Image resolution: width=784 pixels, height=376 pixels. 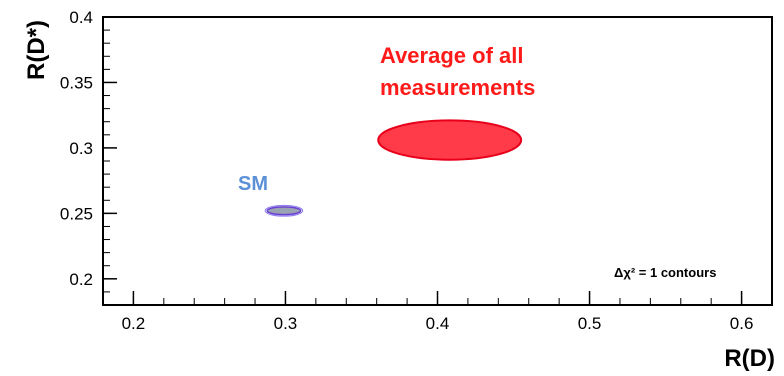 What do you see at coordinates (438, 312) in the screenshot?
I see `x-ticks: 0.2 0.3 0.4 0.5 0.6` at bounding box center [438, 312].